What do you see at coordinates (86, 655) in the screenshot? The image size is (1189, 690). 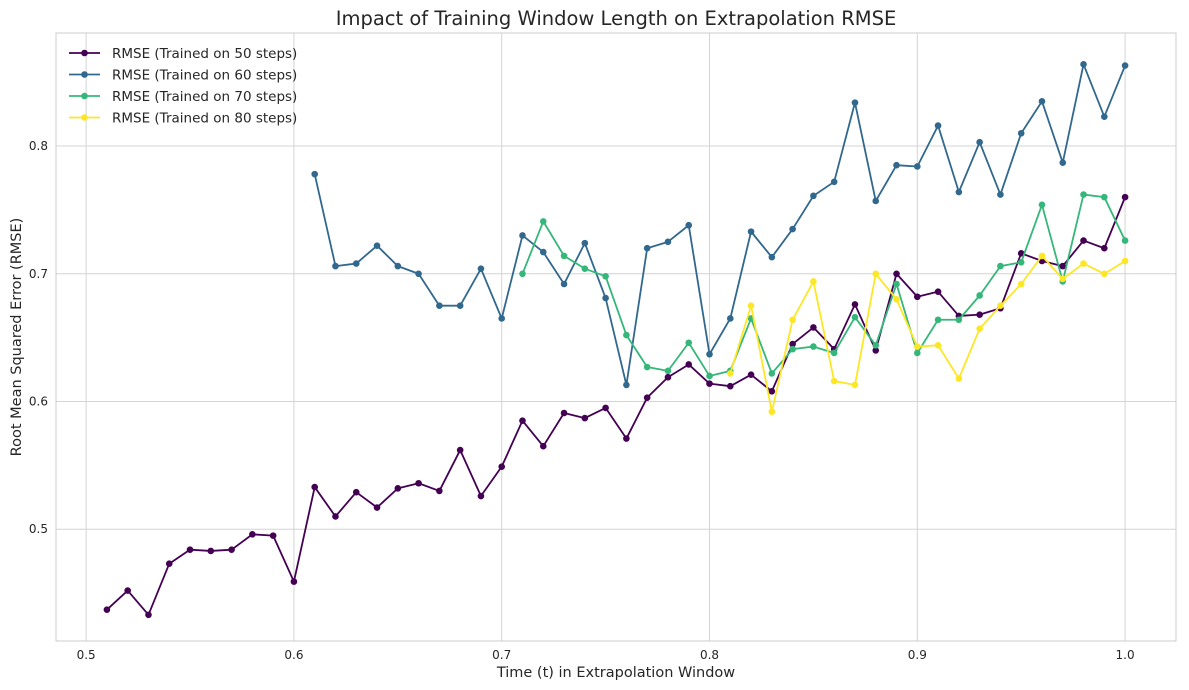 I see `x-tick-label: 0.5` at bounding box center [86, 655].